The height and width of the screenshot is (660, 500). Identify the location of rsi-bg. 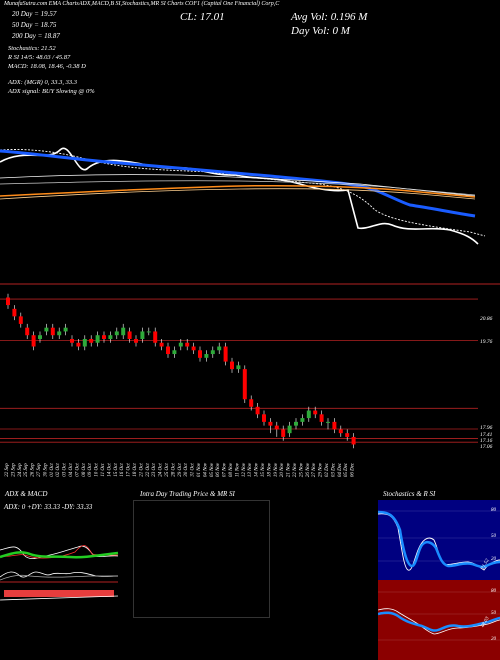
(439, 620).